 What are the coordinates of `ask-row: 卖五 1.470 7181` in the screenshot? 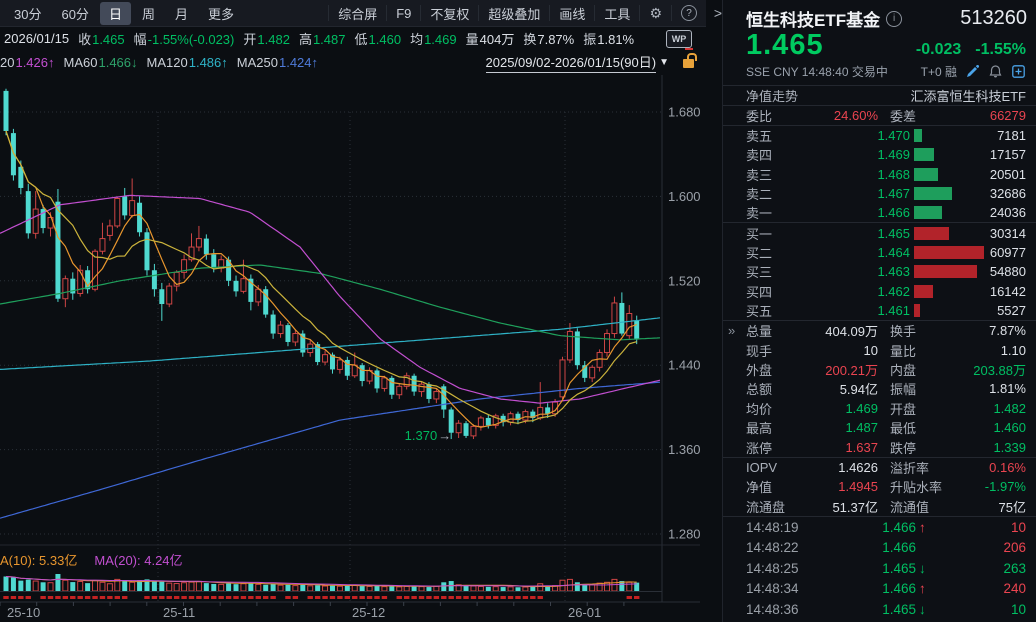 It's located at (879, 135).